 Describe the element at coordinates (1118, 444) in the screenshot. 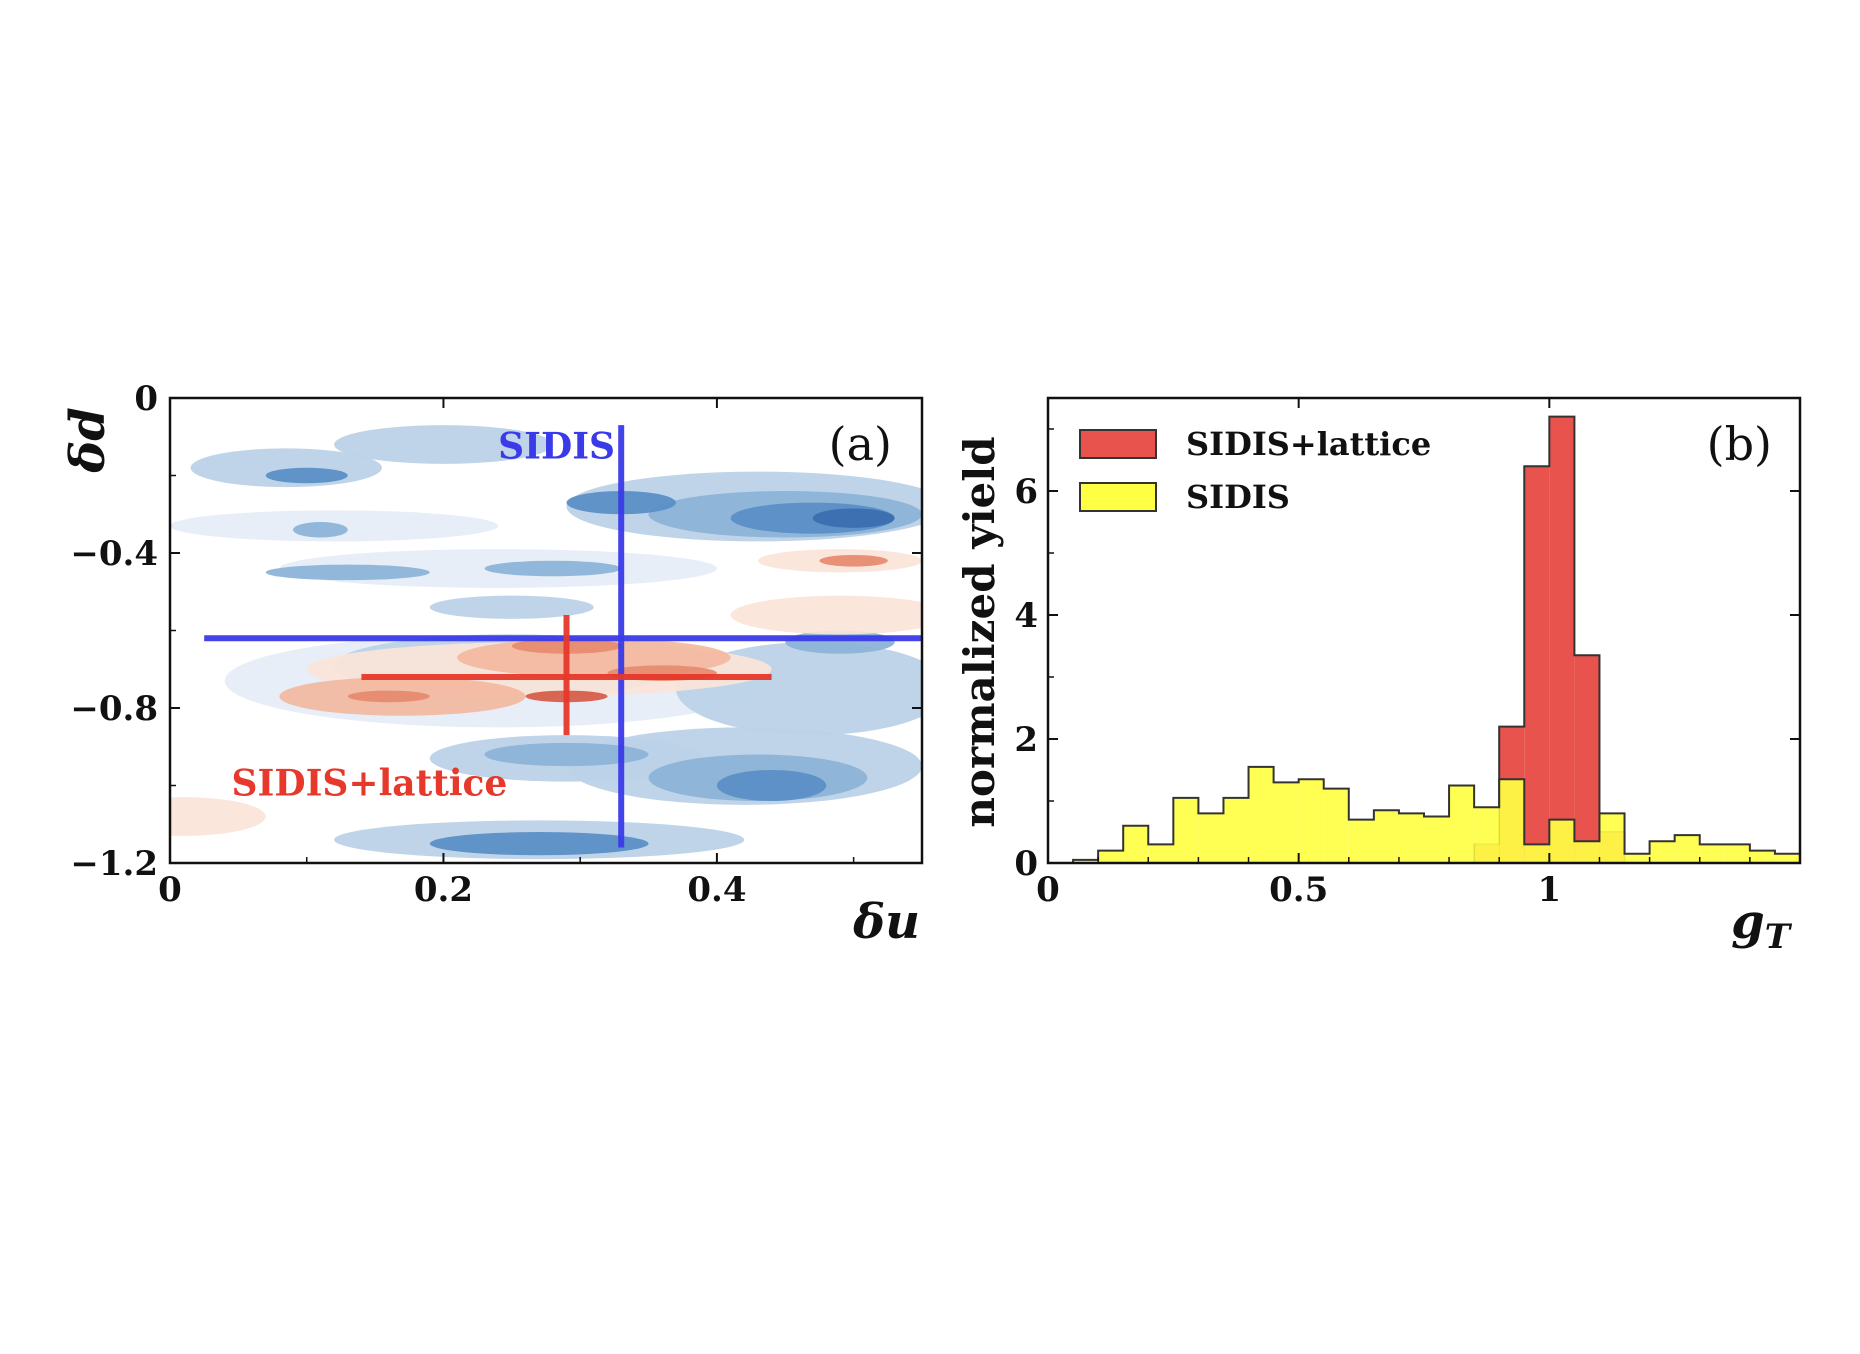

I see `sidis-lattice-legend-swatch` at that location.